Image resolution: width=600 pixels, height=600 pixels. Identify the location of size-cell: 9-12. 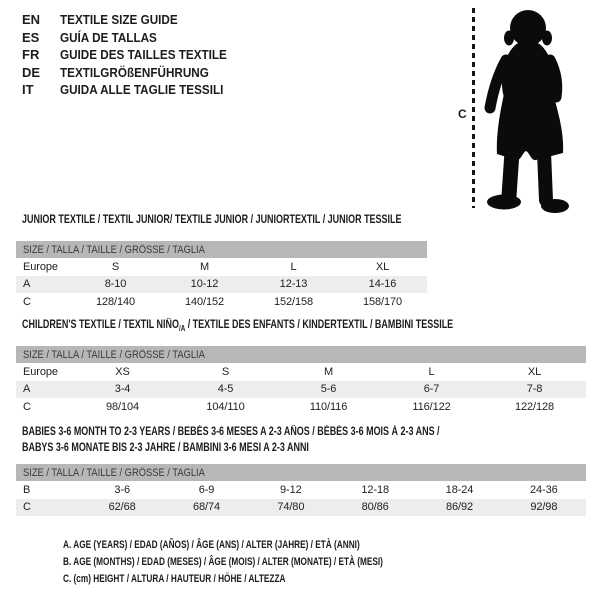
(291, 489).